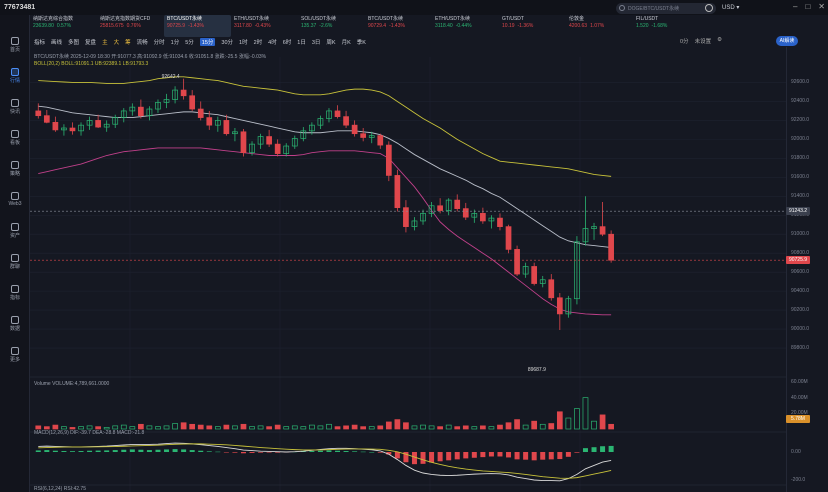  Describe the element at coordinates (444, 26) in the screenshot. I see `ticker-price: 3118.40` at that location.